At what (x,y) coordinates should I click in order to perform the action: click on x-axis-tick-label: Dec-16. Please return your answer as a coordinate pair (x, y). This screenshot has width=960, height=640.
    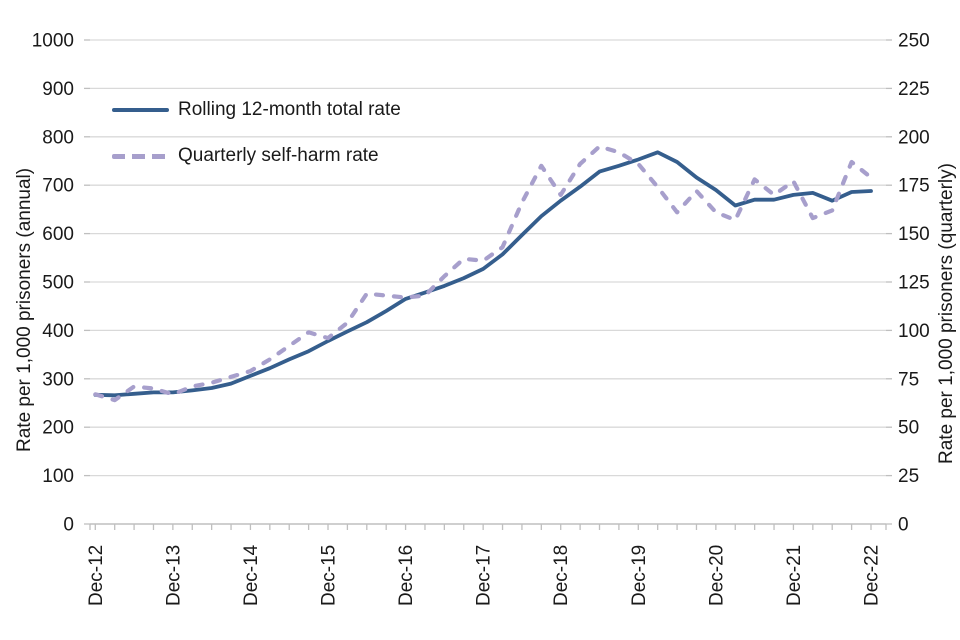
    Looking at the image, I should click on (406, 575).